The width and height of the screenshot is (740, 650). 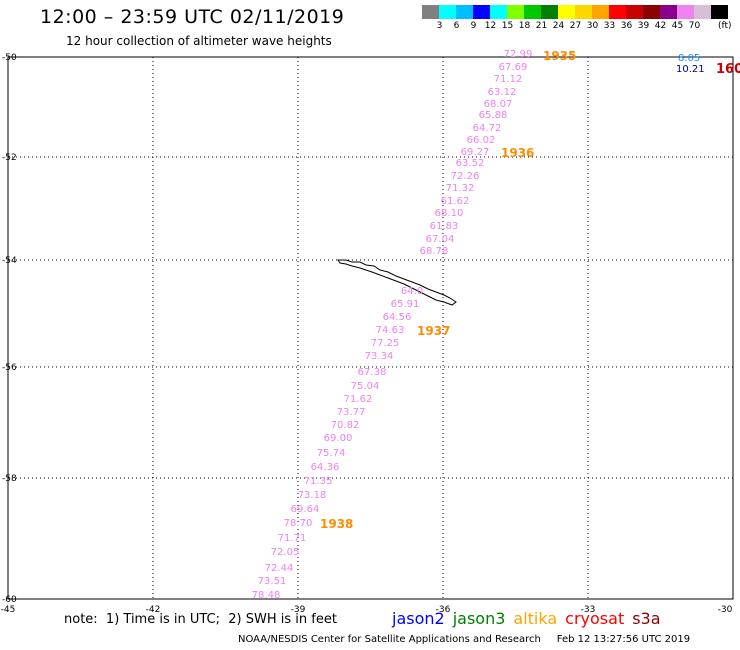 I want to click on legend-label: 30, so click(x=592, y=26).